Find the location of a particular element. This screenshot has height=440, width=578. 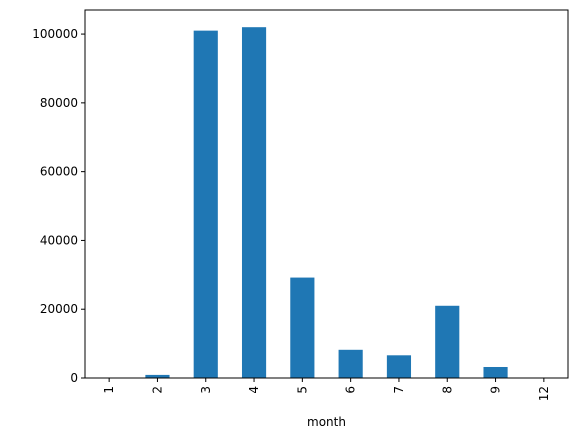

y-tick-label: 0 is located at coordinates (74, 378).